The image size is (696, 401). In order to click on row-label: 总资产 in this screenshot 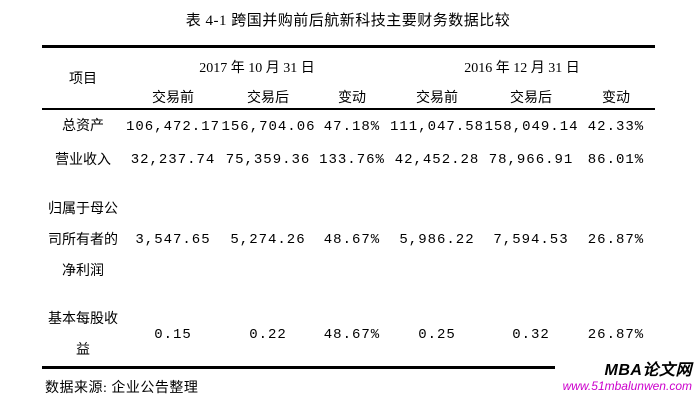, I will do `click(83, 126)`.